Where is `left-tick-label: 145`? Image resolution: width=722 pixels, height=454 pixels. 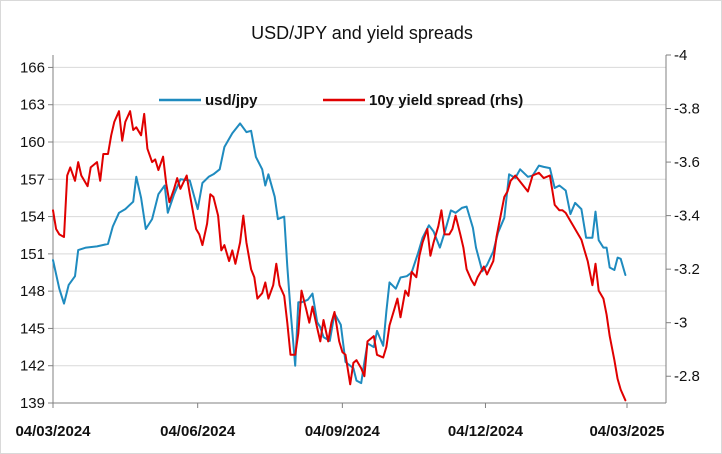 left-tick-label: 145 is located at coordinates (32, 328).